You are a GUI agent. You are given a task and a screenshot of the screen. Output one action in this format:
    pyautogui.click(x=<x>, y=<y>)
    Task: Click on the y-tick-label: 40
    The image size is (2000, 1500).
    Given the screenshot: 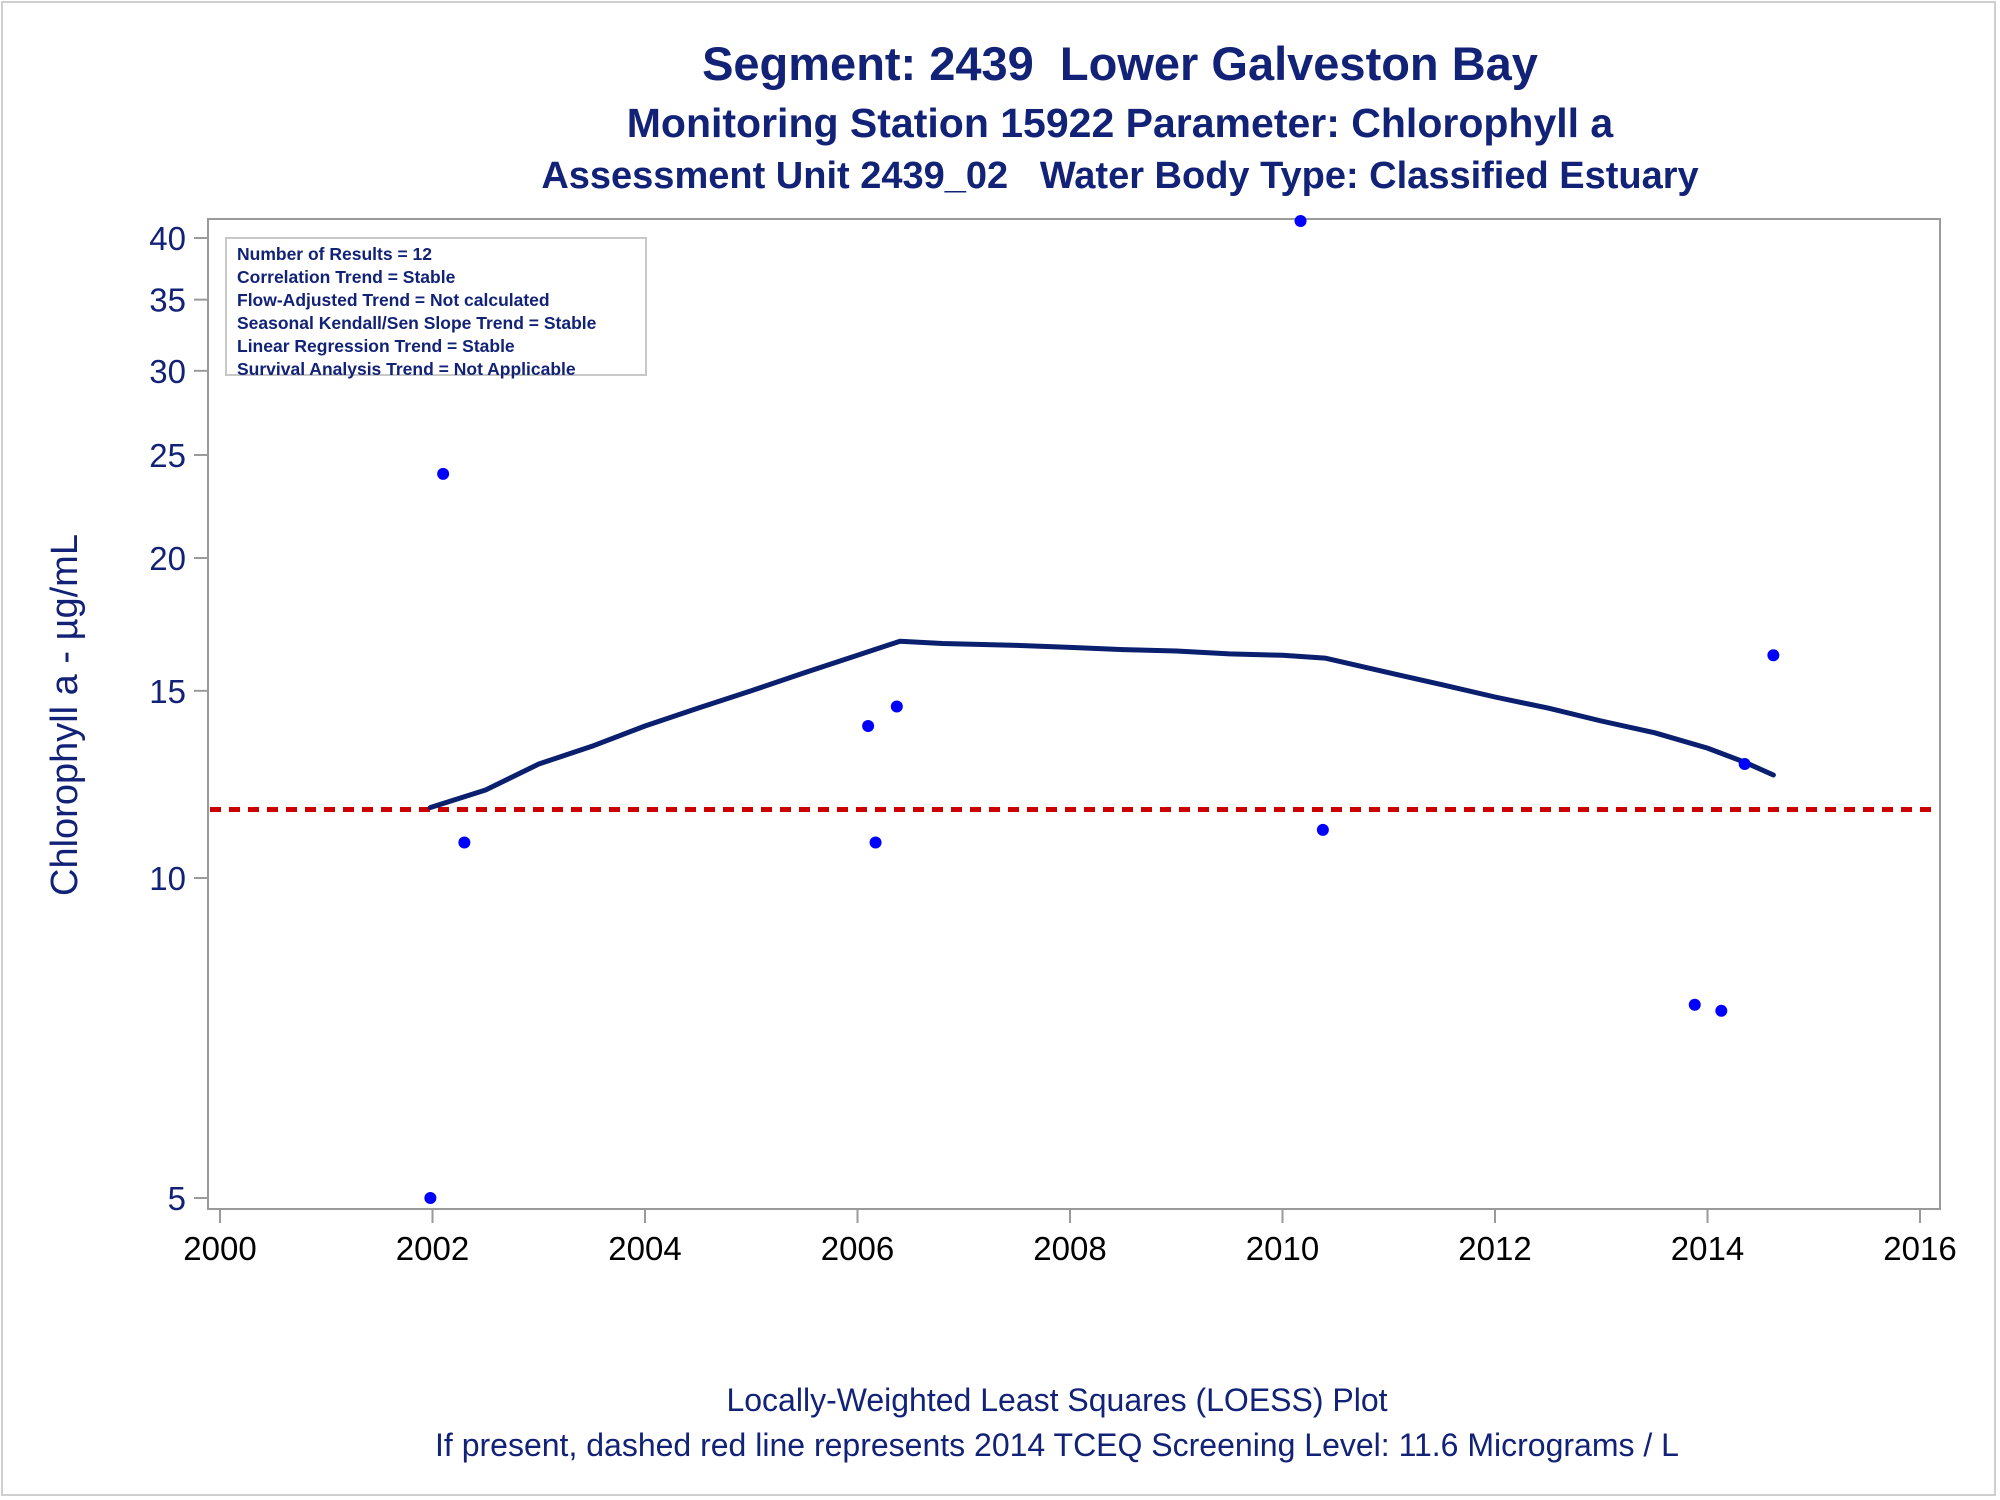 What is the action you would take?
    pyautogui.click(x=167, y=238)
    